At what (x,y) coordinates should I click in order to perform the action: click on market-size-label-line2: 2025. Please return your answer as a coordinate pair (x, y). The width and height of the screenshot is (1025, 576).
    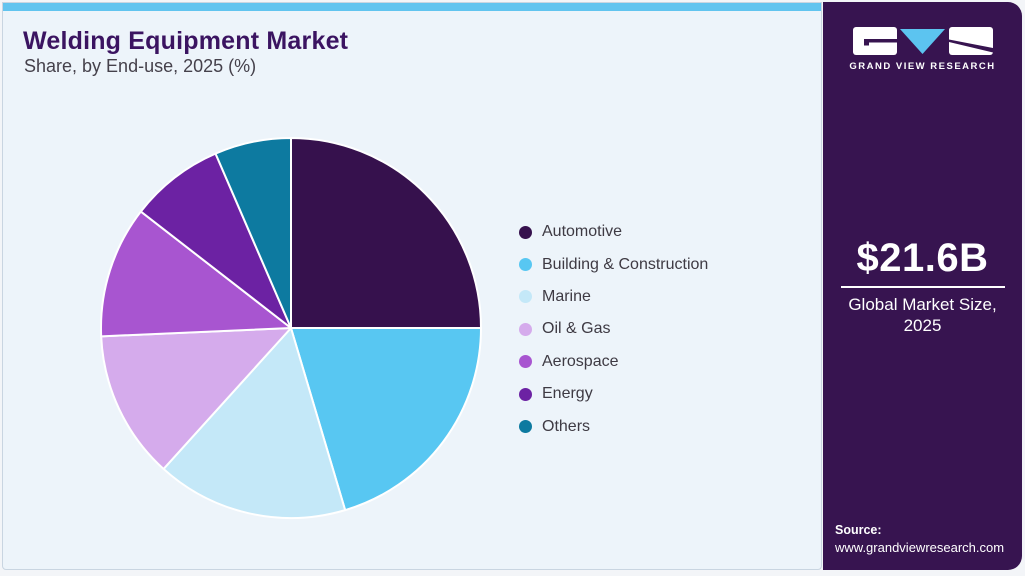
    Looking at the image, I should click on (922, 325).